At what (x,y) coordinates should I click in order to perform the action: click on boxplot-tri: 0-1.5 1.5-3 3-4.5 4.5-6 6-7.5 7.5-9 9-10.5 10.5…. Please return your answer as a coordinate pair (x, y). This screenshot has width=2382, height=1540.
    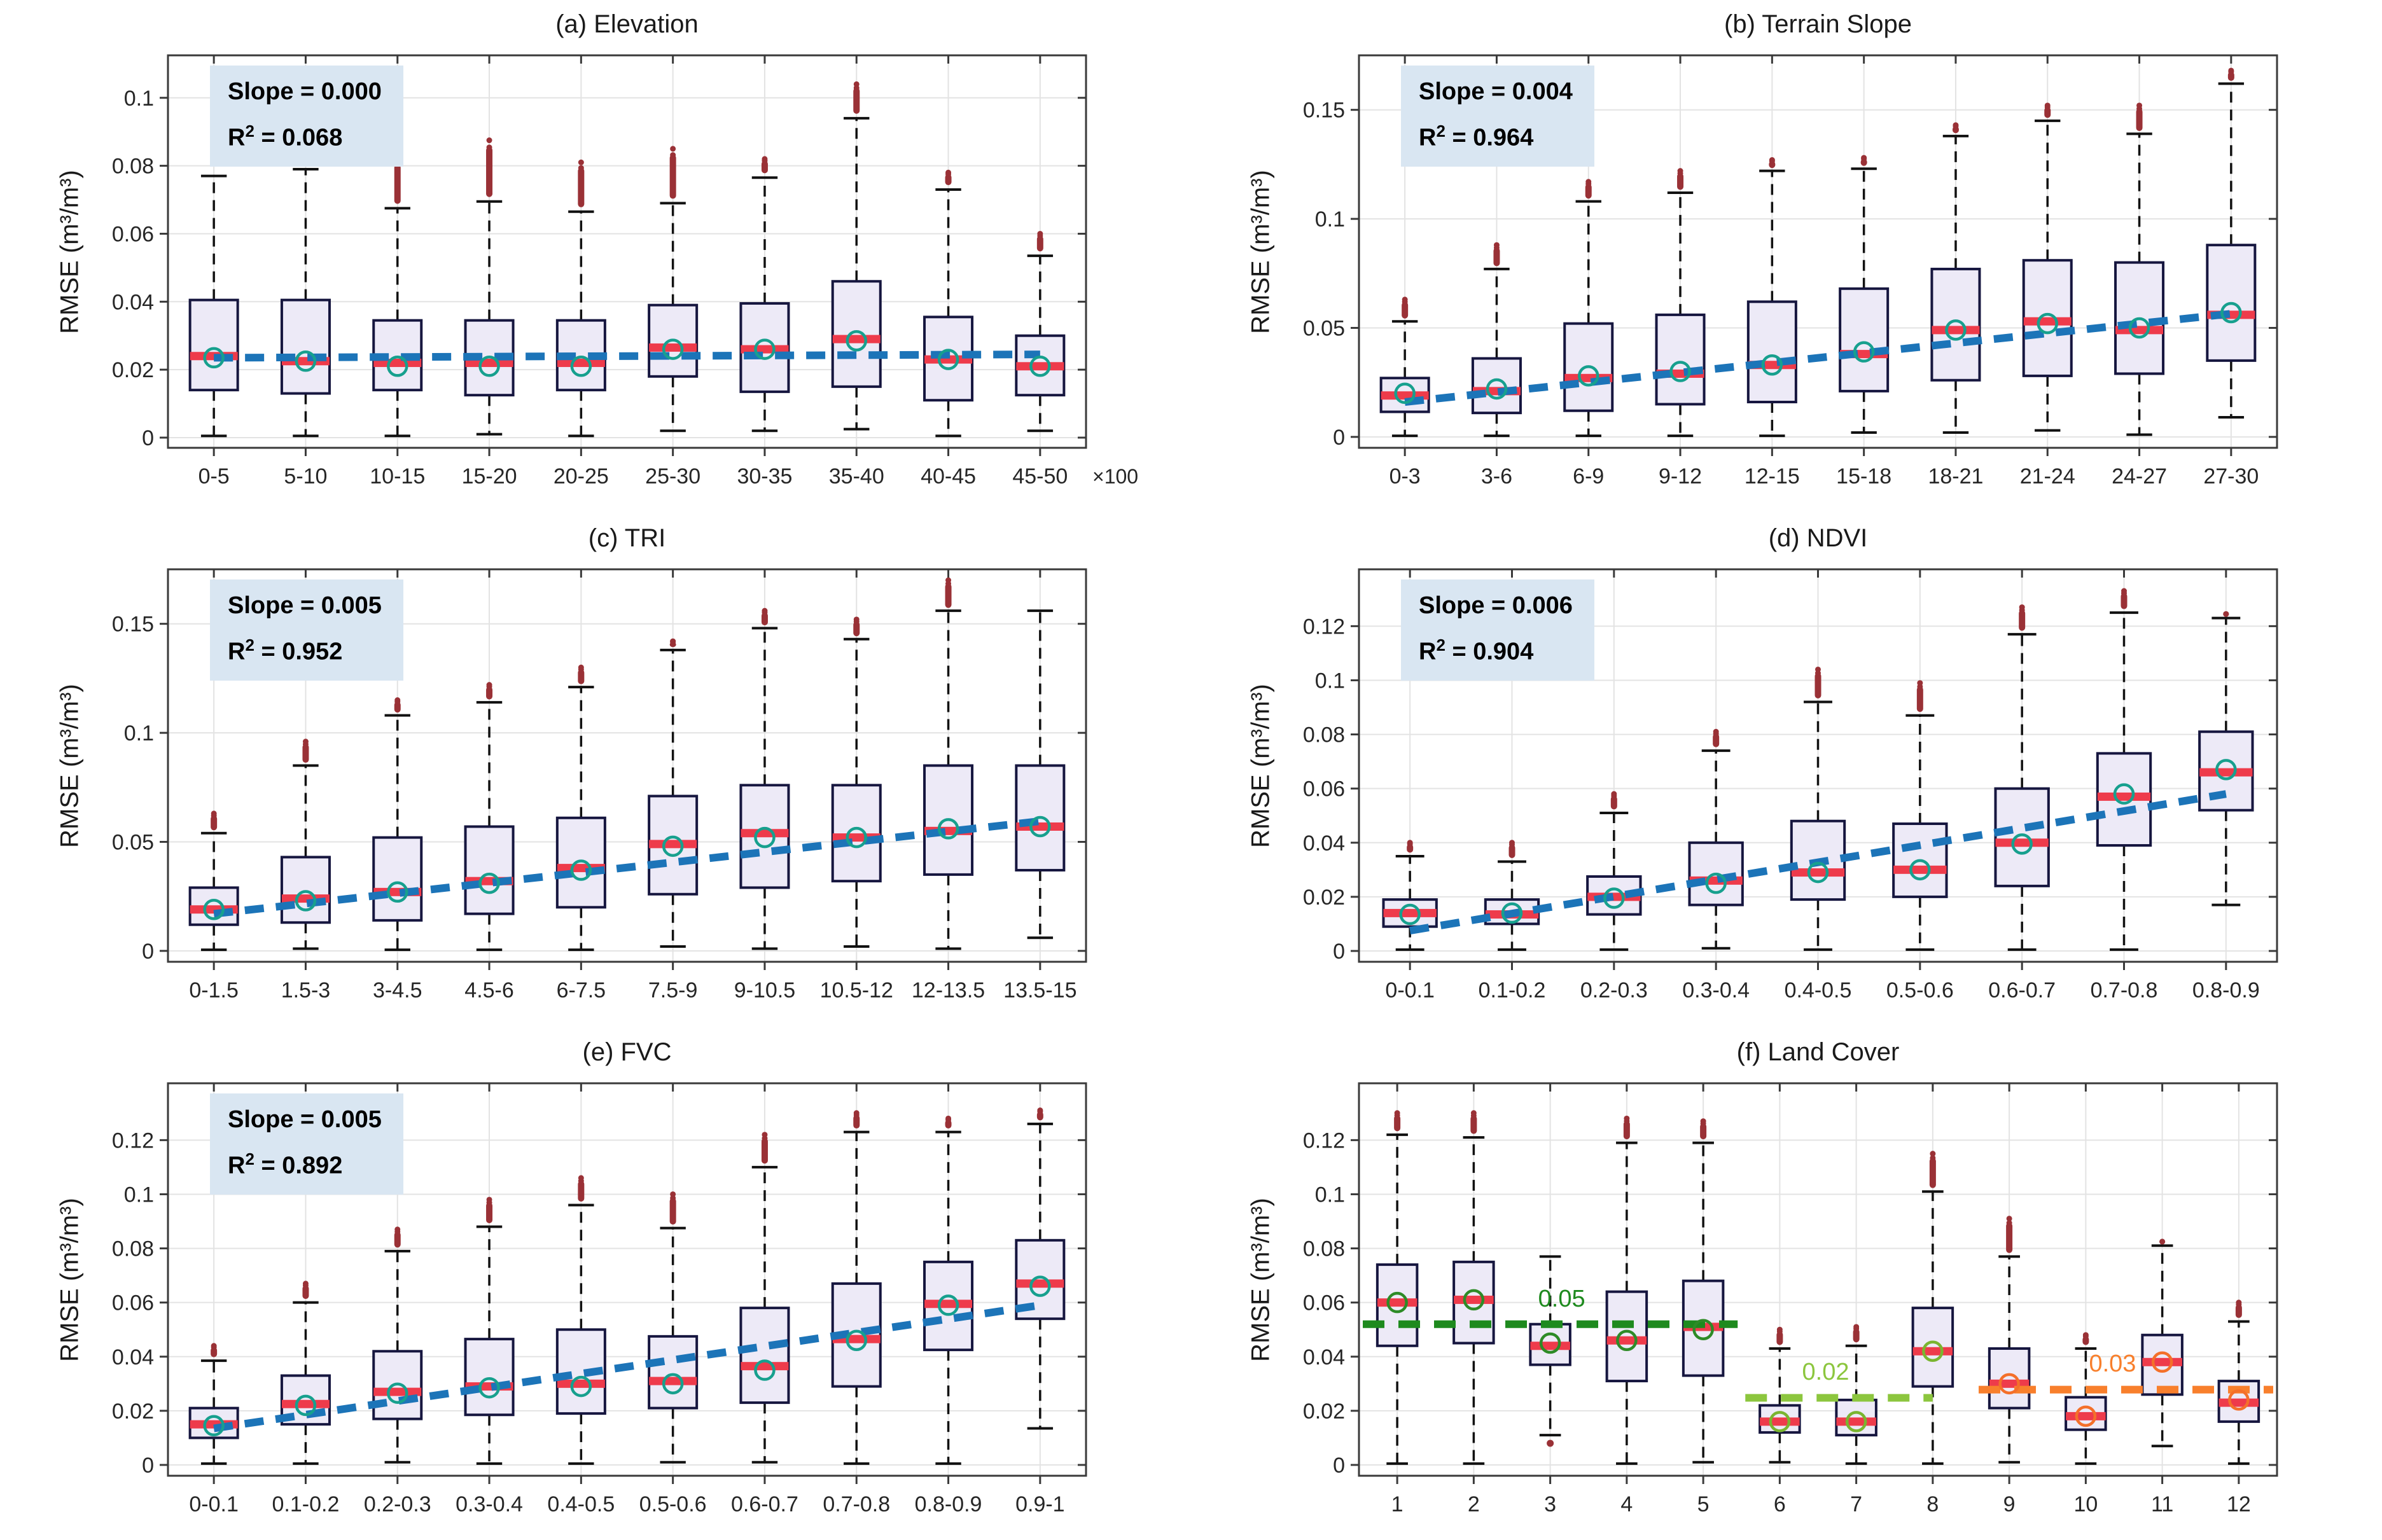
    Looking at the image, I should click on (599, 785).